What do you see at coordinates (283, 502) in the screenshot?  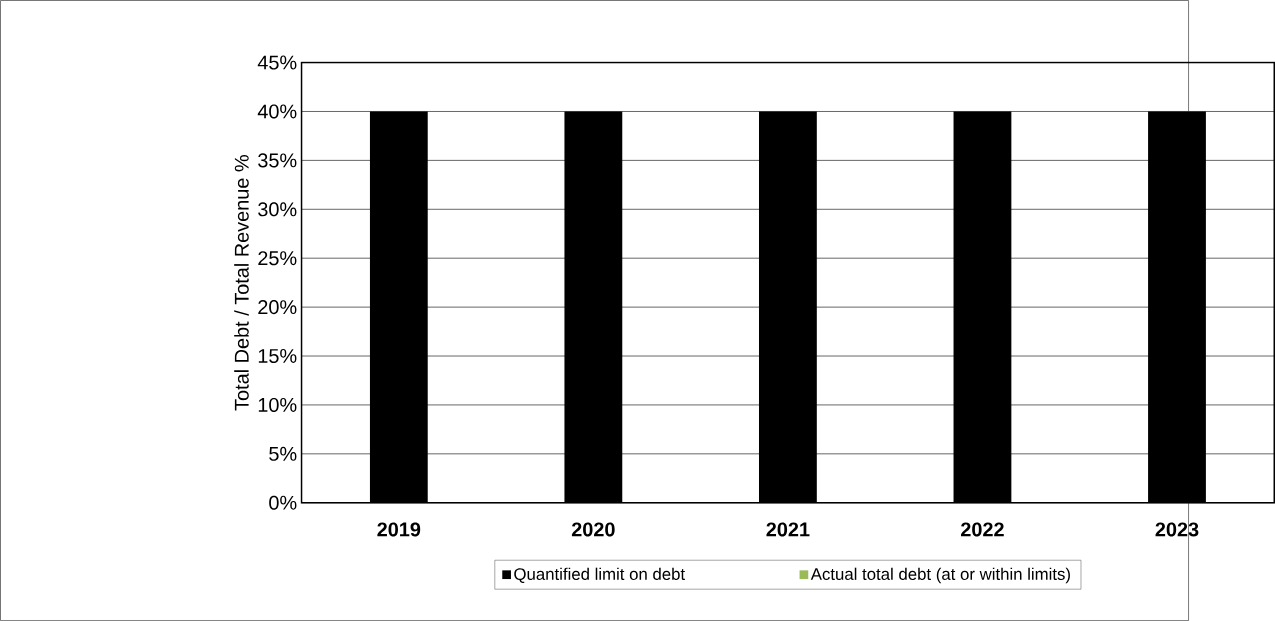 I see `y-tick-label: 0%` at bounding box center [283, 502].